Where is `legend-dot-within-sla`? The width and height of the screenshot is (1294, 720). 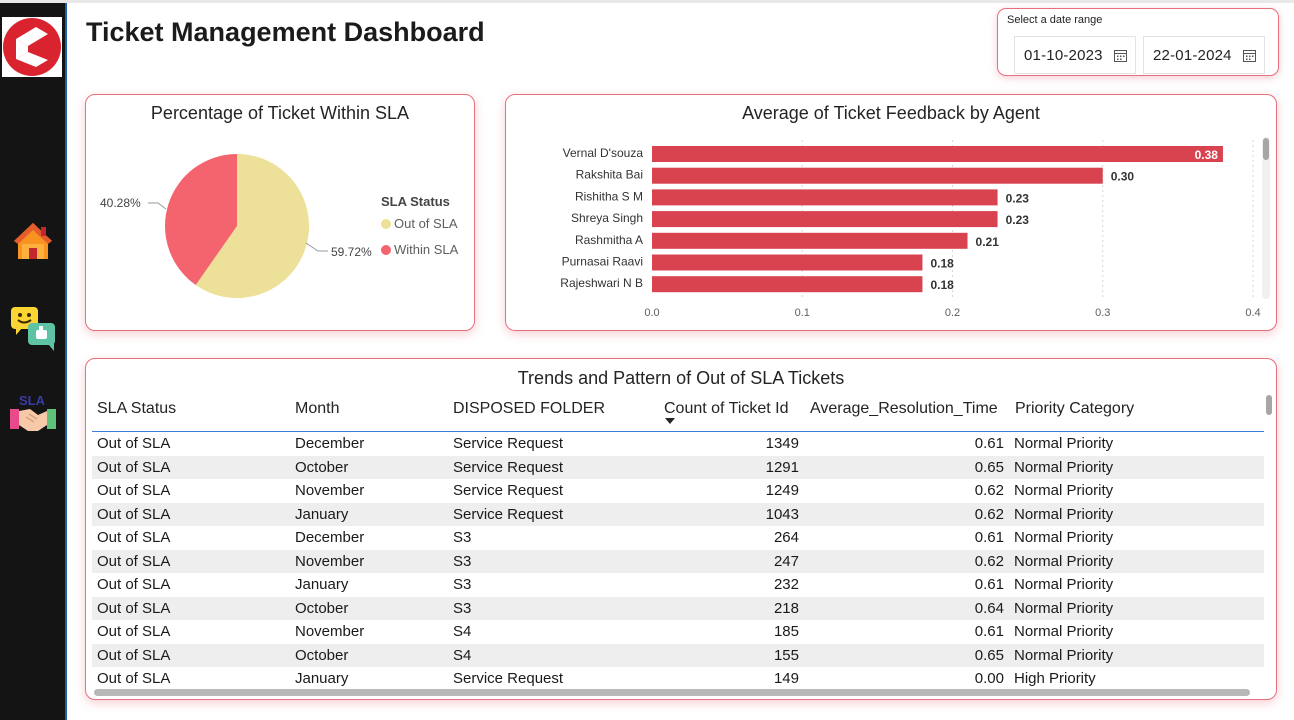 legend-dot-within-sla is located at coordinates (386, 249).